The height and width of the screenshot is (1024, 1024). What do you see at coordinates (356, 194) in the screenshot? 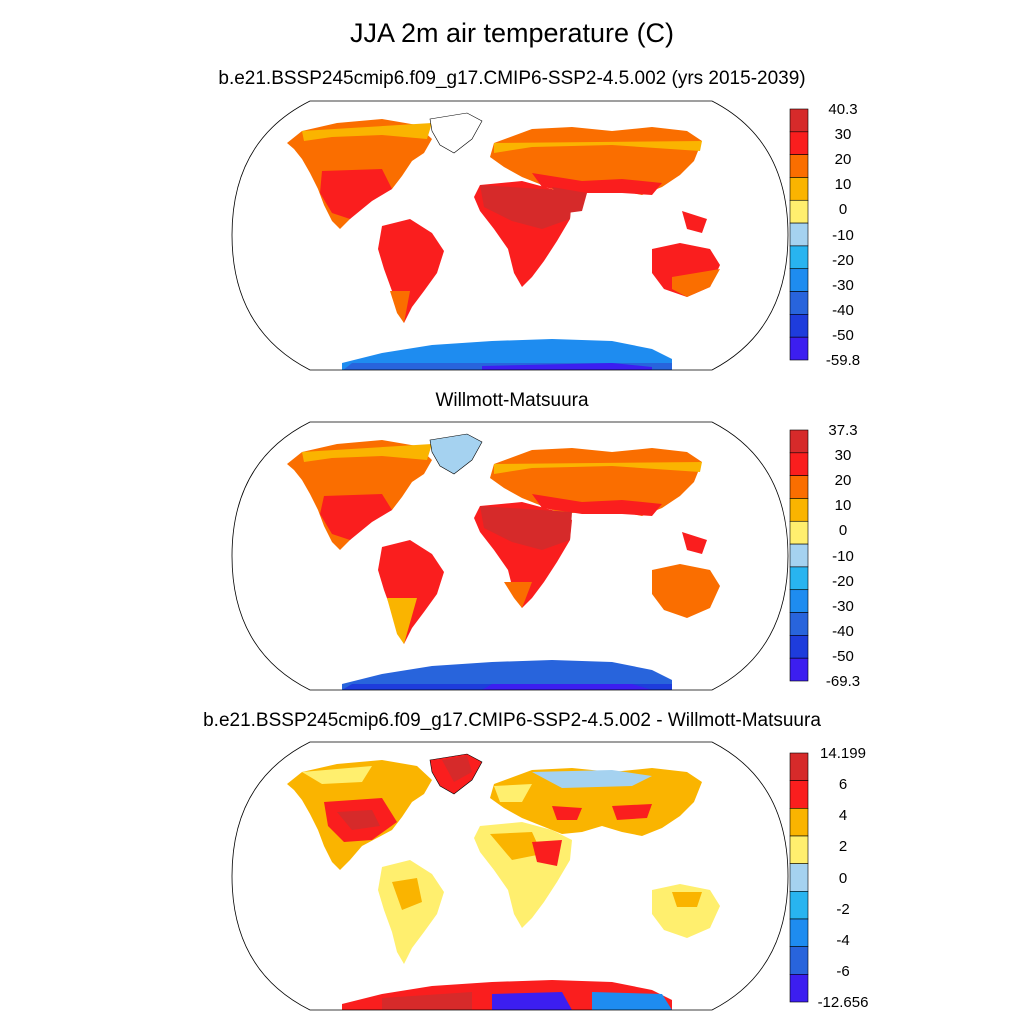
I see `north-america-warm-region` at bounding box center [356, 194].